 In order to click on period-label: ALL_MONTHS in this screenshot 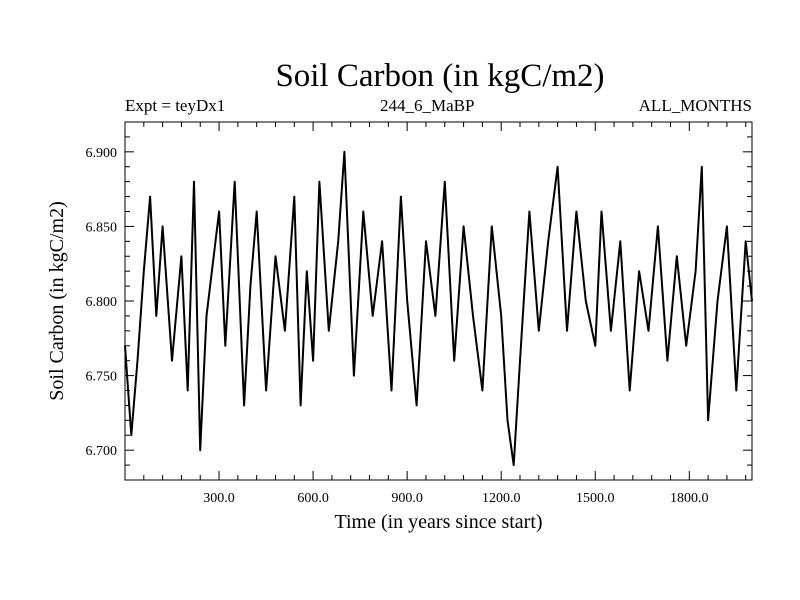, I will do `click(695, 105)`.